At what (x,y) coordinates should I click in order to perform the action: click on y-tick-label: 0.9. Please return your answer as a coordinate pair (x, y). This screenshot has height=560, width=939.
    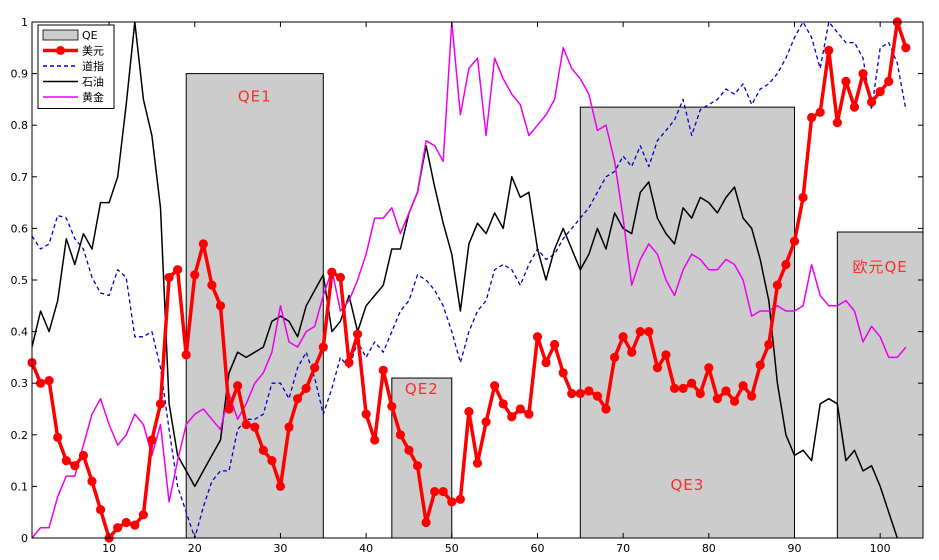
    Looking at the image, I should click on (20, 74).